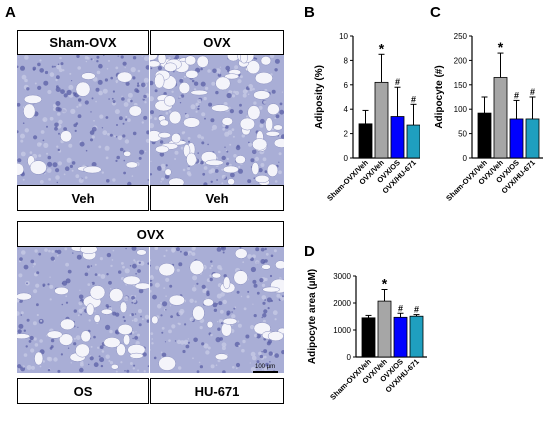  What do you see at coordinates (342, 330) in the screenshot?
I see `y-tick-label: 1000` at bounding box center [342, 330].